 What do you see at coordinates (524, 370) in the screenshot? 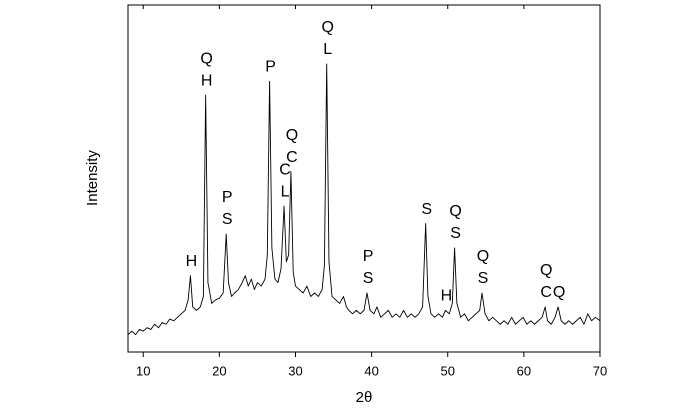
I see `x-tick-label: 60` at bounding box center [524, 370].